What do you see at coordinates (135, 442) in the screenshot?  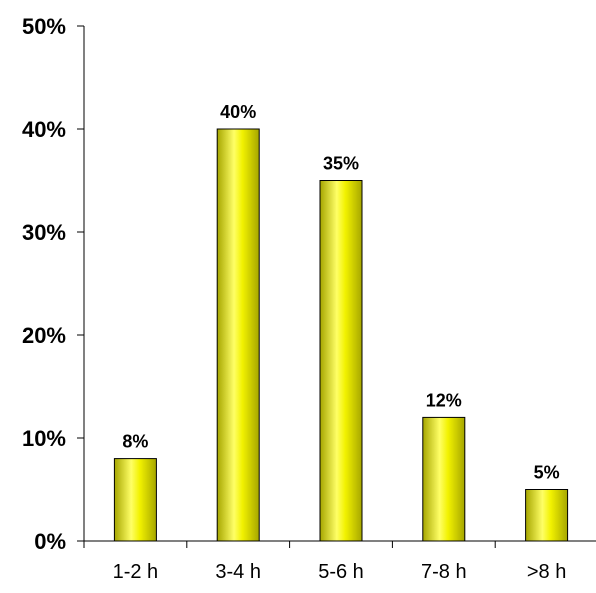 I see `data-label: 8%` at bounding box center [135, 442].